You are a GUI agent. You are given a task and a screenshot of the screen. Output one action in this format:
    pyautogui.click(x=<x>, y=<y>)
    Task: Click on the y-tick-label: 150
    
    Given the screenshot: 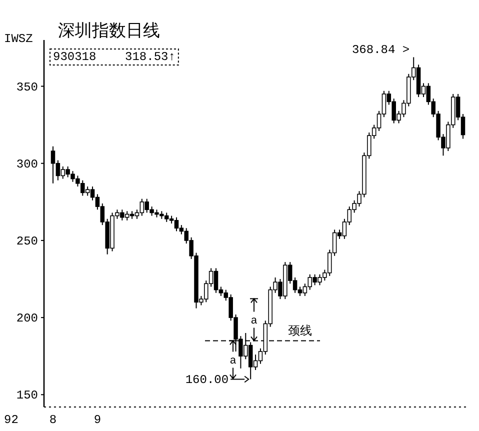 What is the action you would take?
    pyautogui.click(x=27, y=395)
    